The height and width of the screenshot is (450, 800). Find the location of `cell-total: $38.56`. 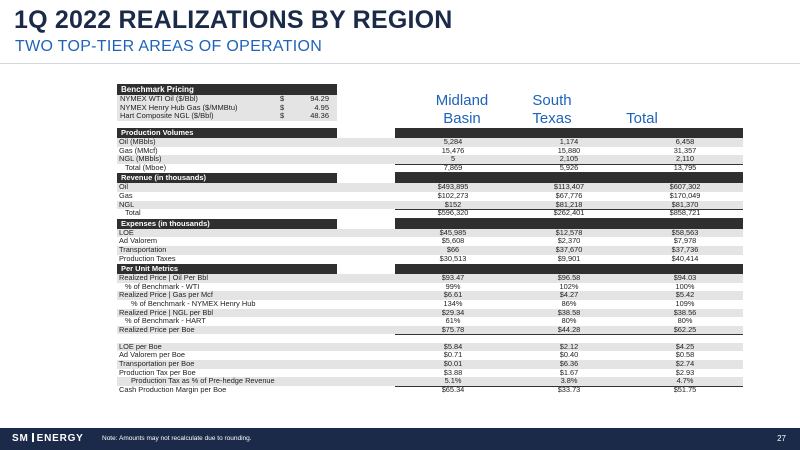

cell-total: $38.56 is located at coordinates (685, 312).